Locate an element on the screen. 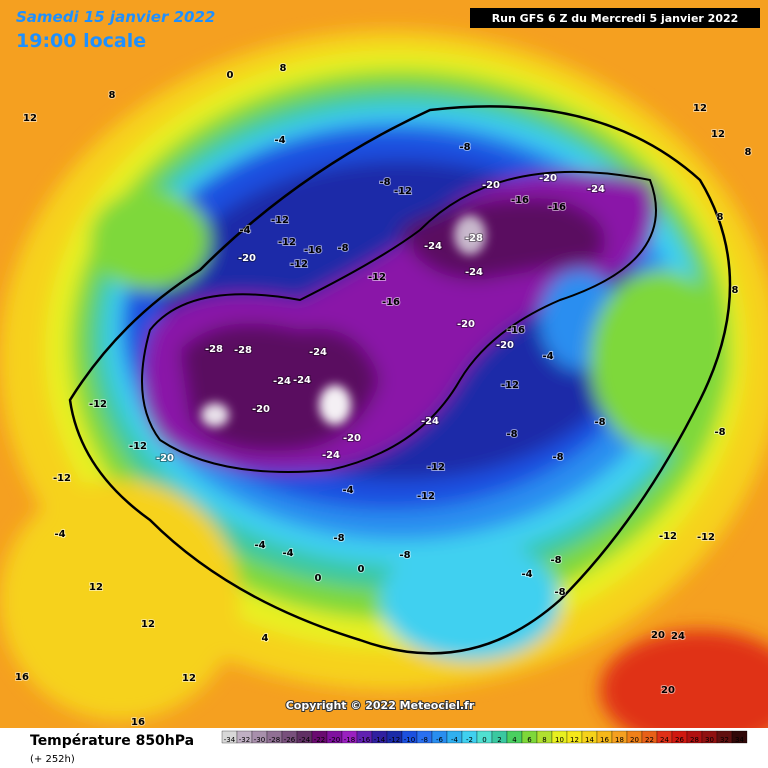 The width and height of the screenshot is (768, 768). copyright: Copyright © 2022 Meteociel.fr is located at coordinates (380, 705).